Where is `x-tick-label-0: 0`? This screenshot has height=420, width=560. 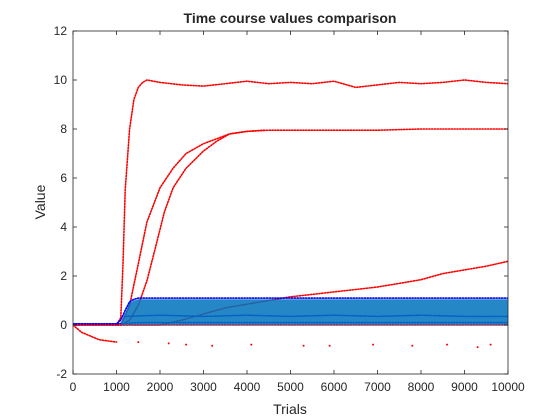 x-tick-label-0: 0 is located at coordinates (73, 387).